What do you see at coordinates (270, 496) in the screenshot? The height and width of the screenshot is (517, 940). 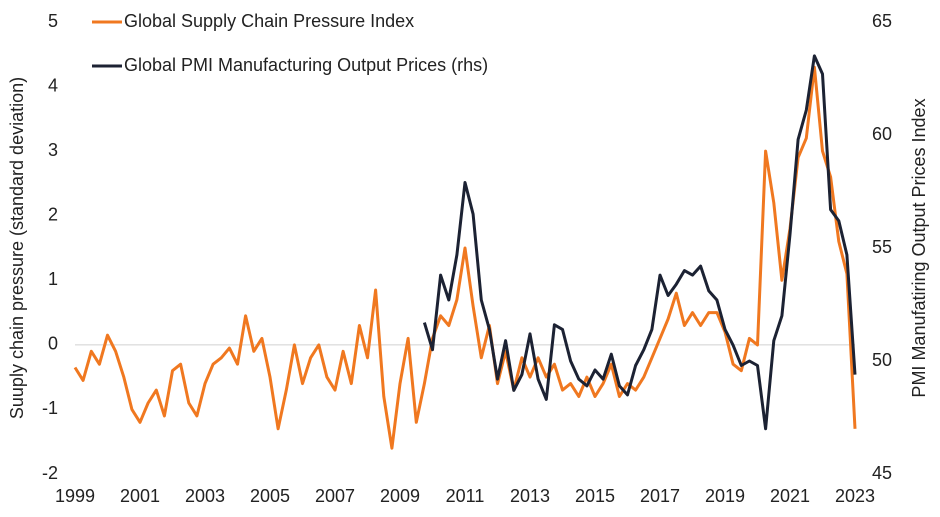 I see `x-tick-label: 2005` at bounding box center [270, 496].